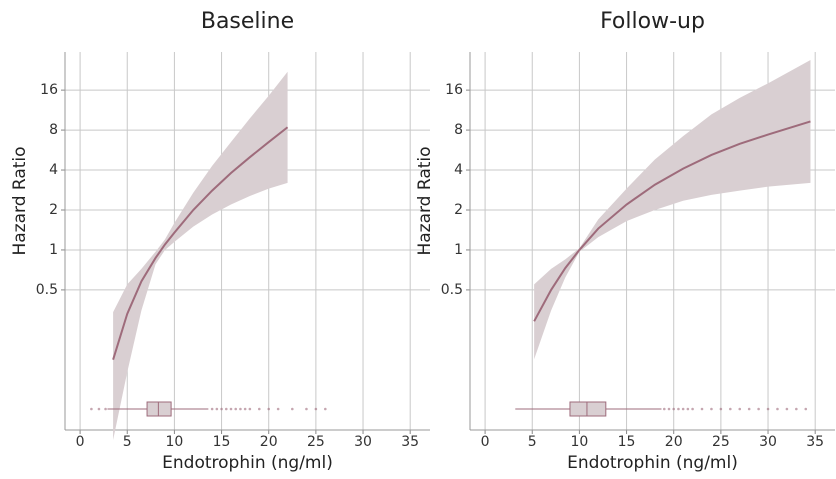 The width and height of the screenshot is (836, 479). What do you see at coordinates (247, 21) in the screenshot?
I see `chart-title: Baseline` at bounding box center [247, 21].